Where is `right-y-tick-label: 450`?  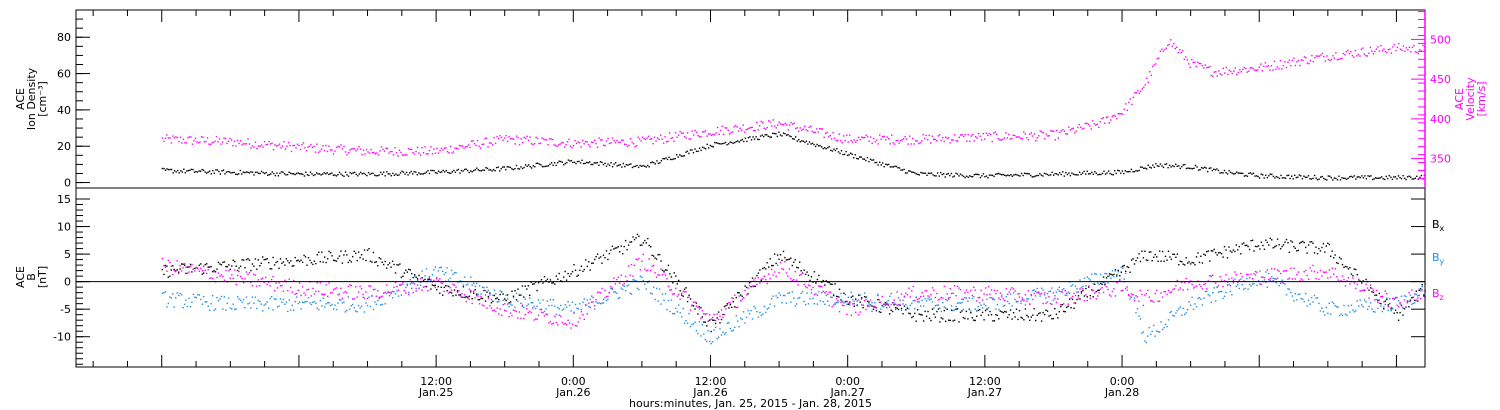 right-y-tick-label: 450 is located at coordinates (1440, 79).